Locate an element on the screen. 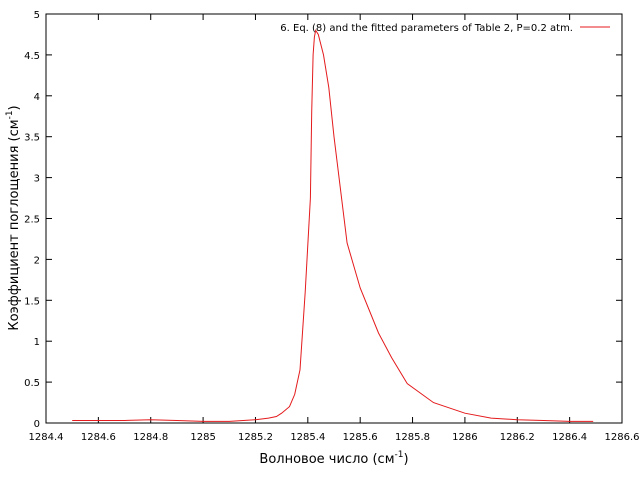 The height and width of the screenshot is (480, 640). y-axis-label-end: ) is located at coordinates (14, 107).